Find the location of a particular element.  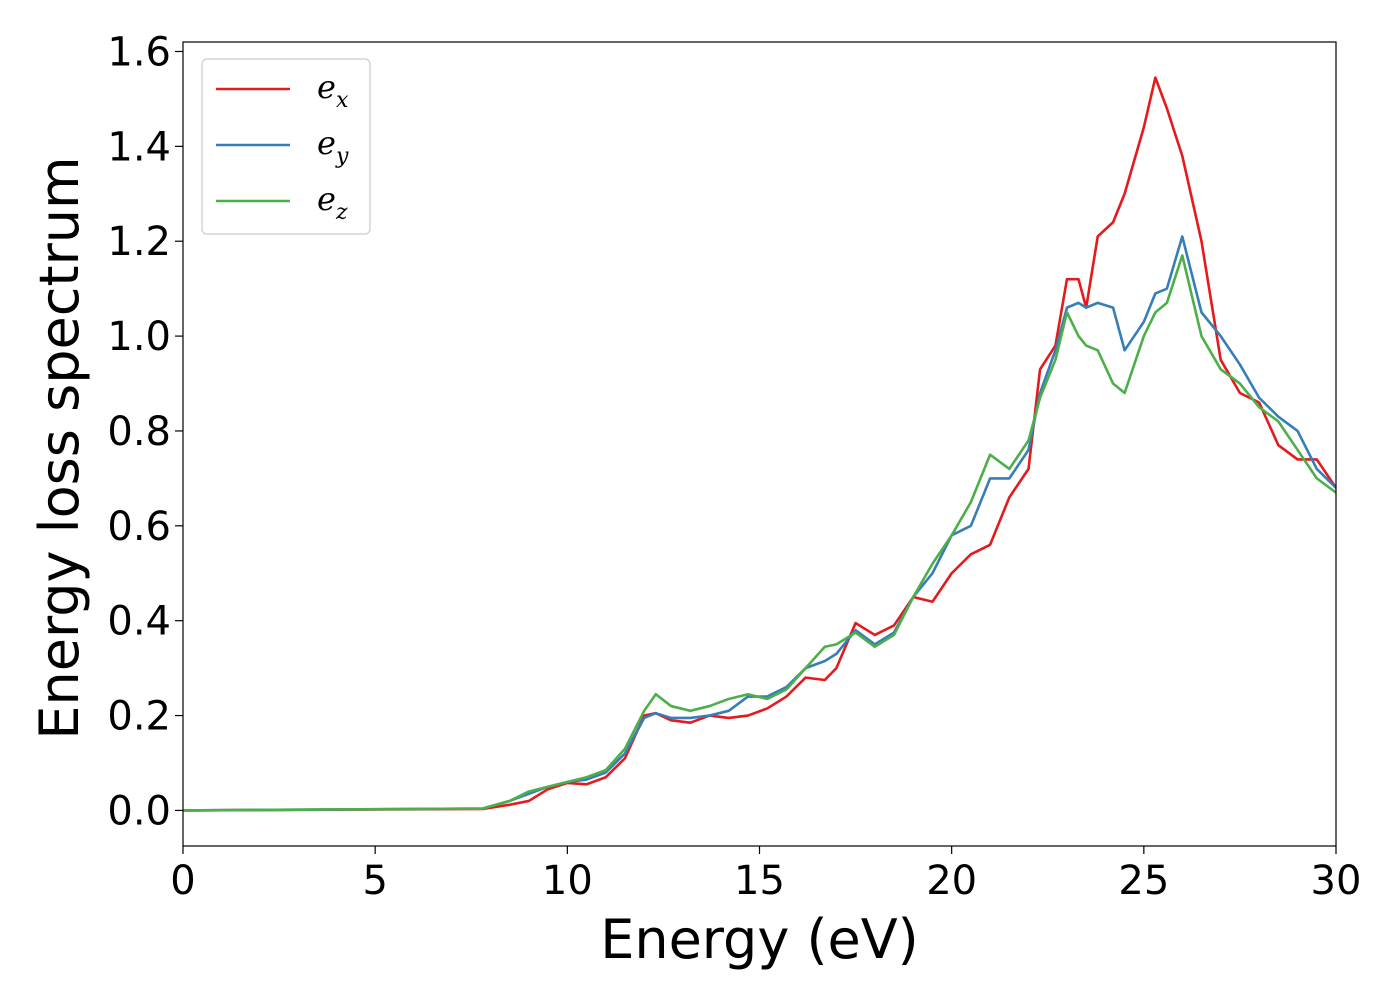

x-tick-label: 5 is located at coordinates (374, 881).